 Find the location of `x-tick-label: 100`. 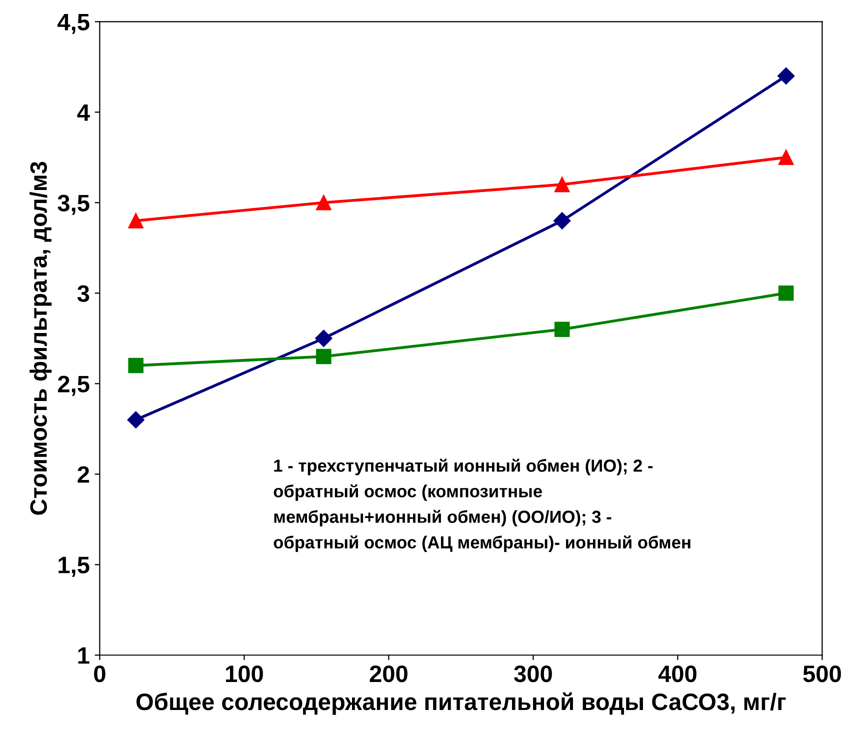

x-tick-label: 100 is located at coordinates (244, 673).